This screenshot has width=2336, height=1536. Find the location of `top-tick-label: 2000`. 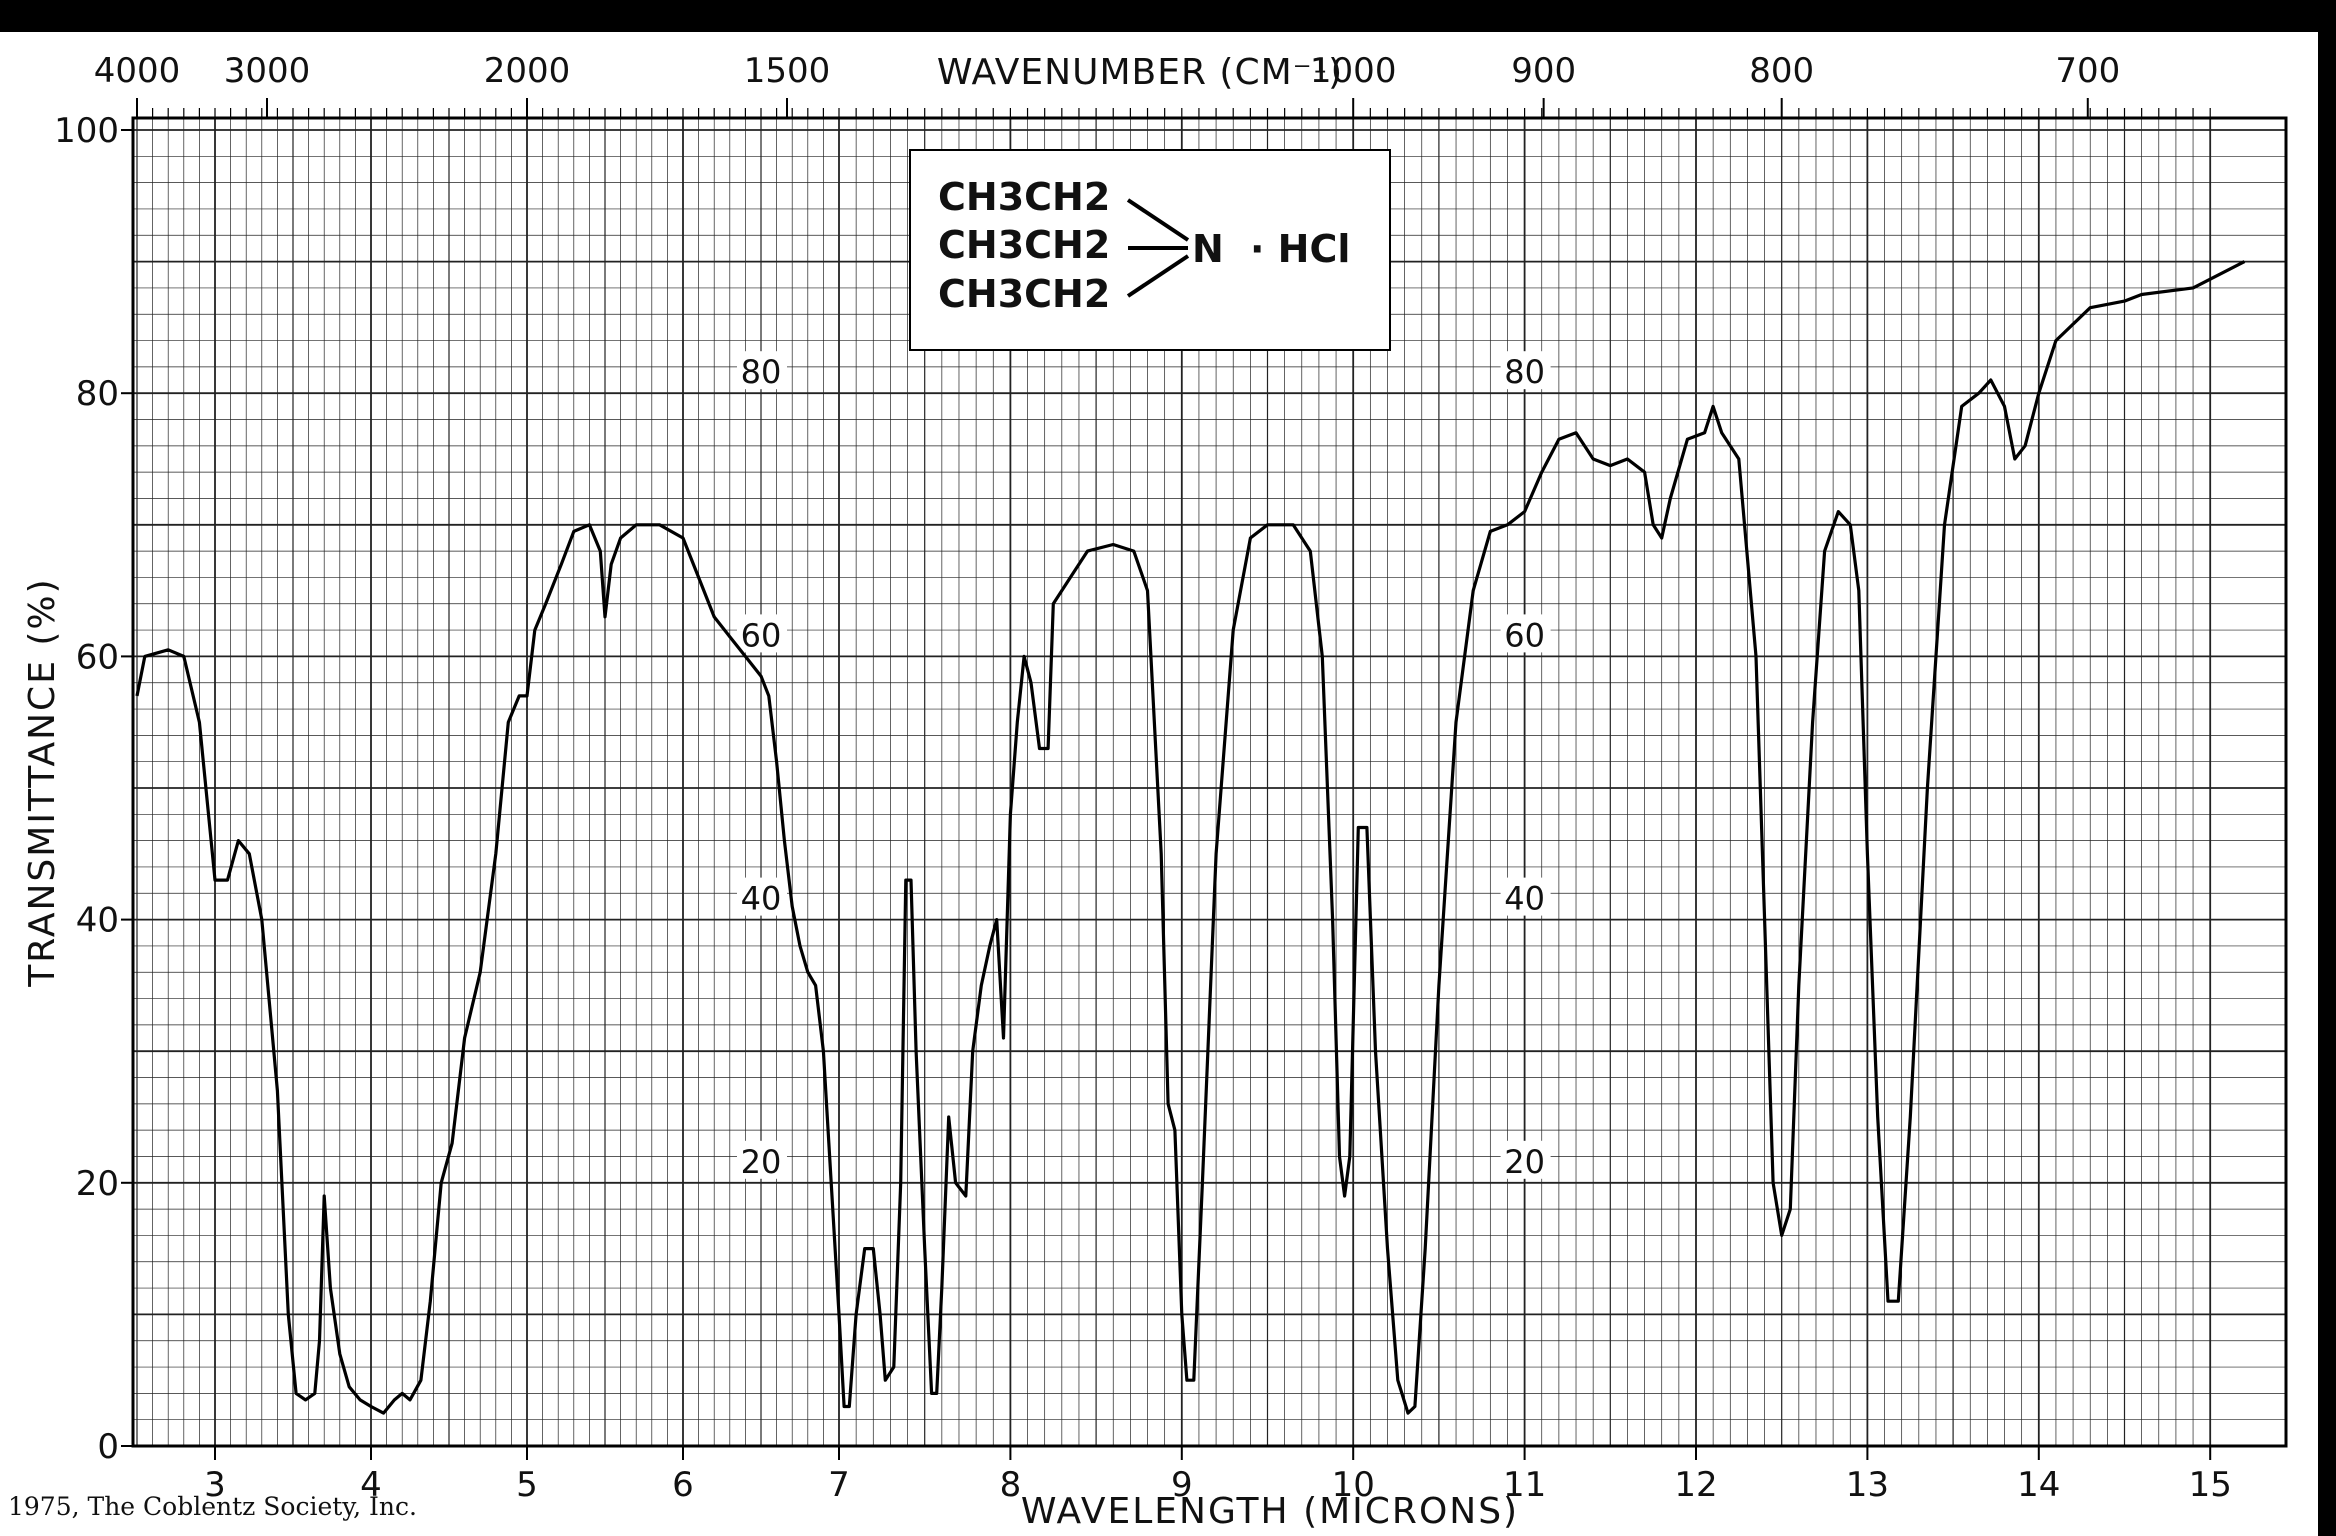

top-tick-label: 2000 is located at coordinates (527, 71).